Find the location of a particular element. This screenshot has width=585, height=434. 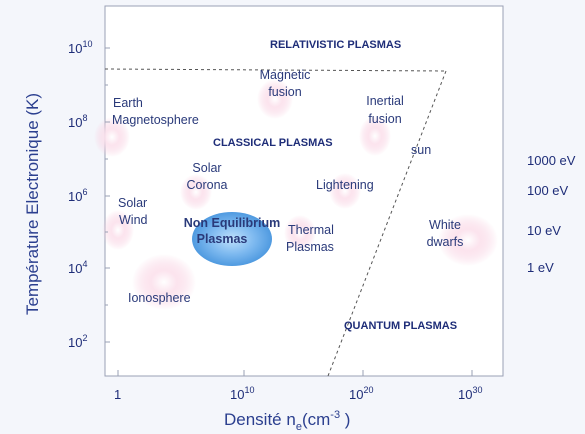

non-equilibrium-ellipse is located at coordinates (232, 239).